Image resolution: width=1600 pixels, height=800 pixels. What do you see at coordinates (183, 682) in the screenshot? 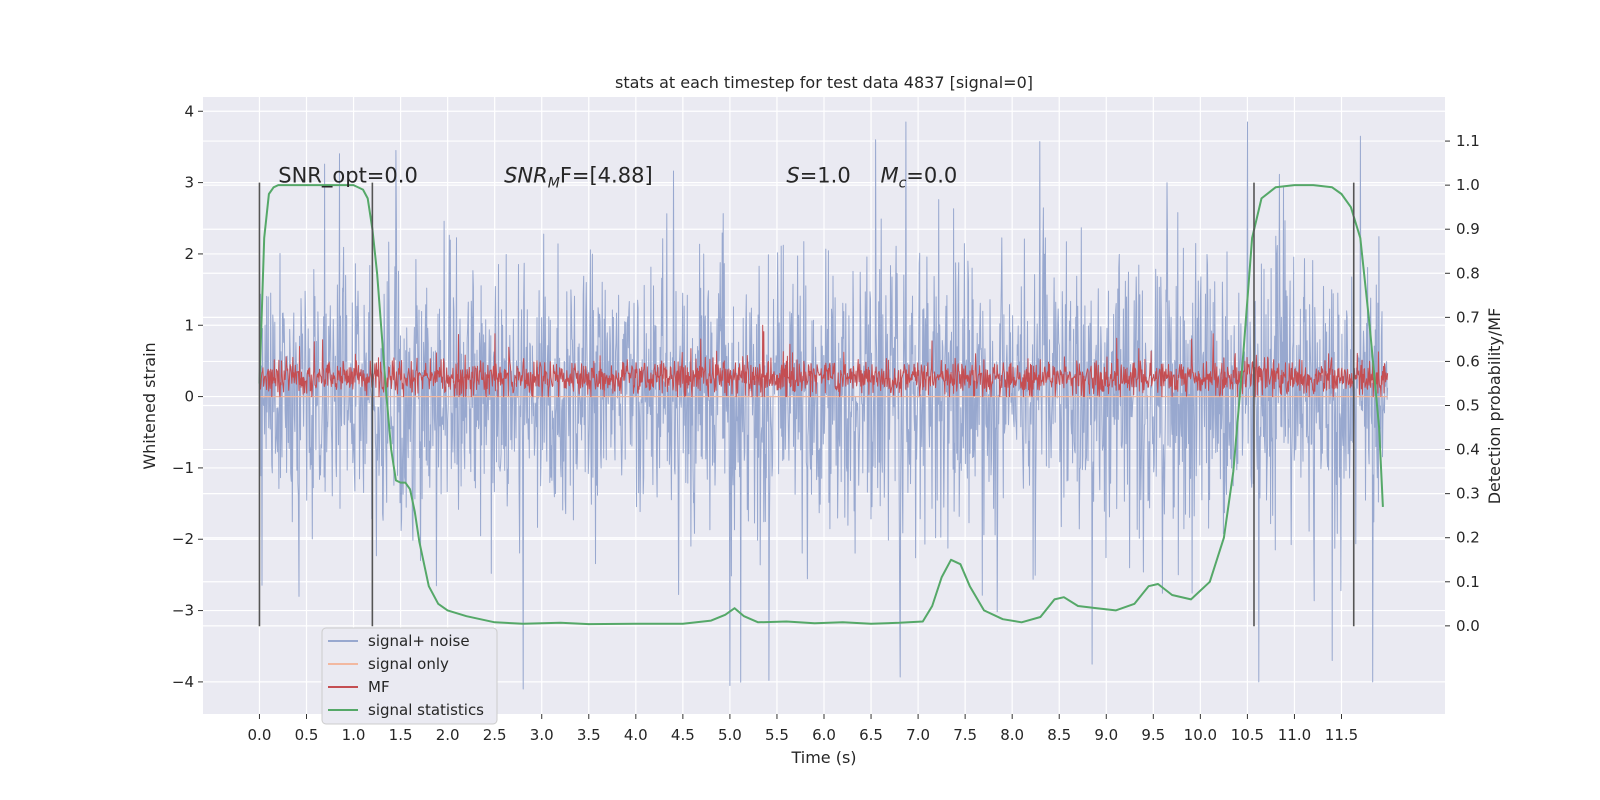
I see `y-tick-label: −4` at bounding box center [183, 682].